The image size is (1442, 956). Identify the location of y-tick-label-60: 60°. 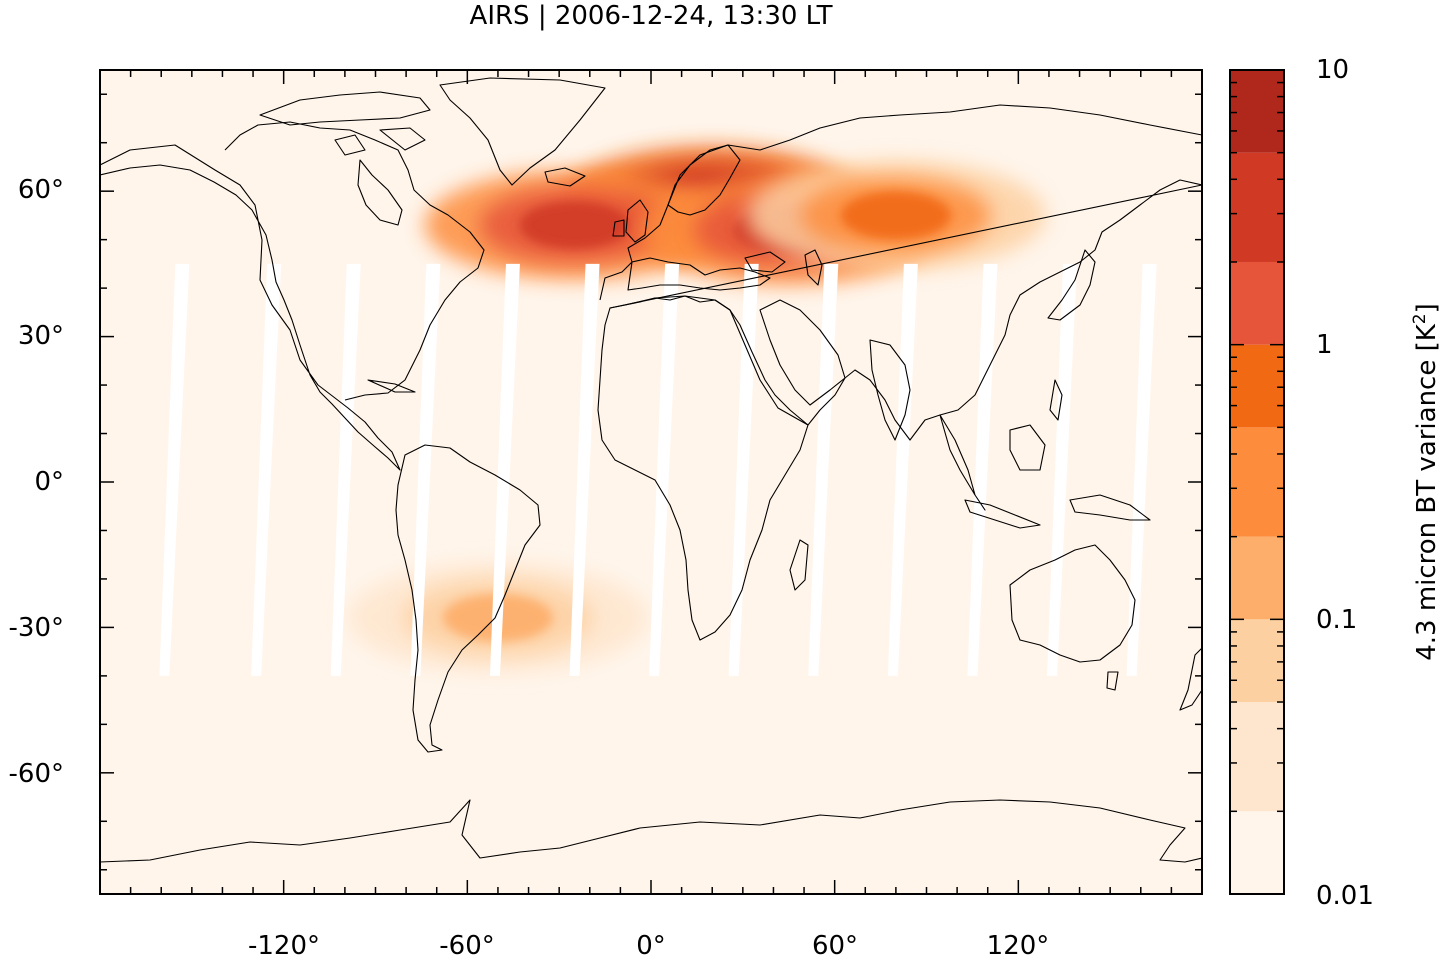
(41, 190).